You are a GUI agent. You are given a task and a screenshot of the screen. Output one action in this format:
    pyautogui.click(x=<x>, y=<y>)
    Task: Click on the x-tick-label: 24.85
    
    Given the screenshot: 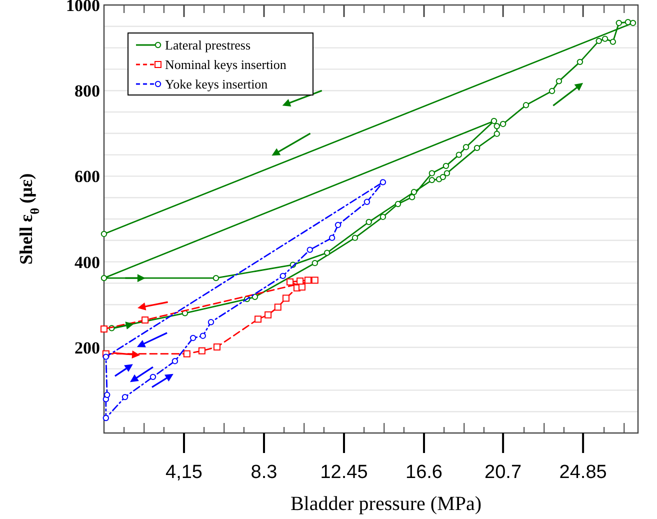 What is the action you would take?
    pyautogui.click(x=583, y=472)
    